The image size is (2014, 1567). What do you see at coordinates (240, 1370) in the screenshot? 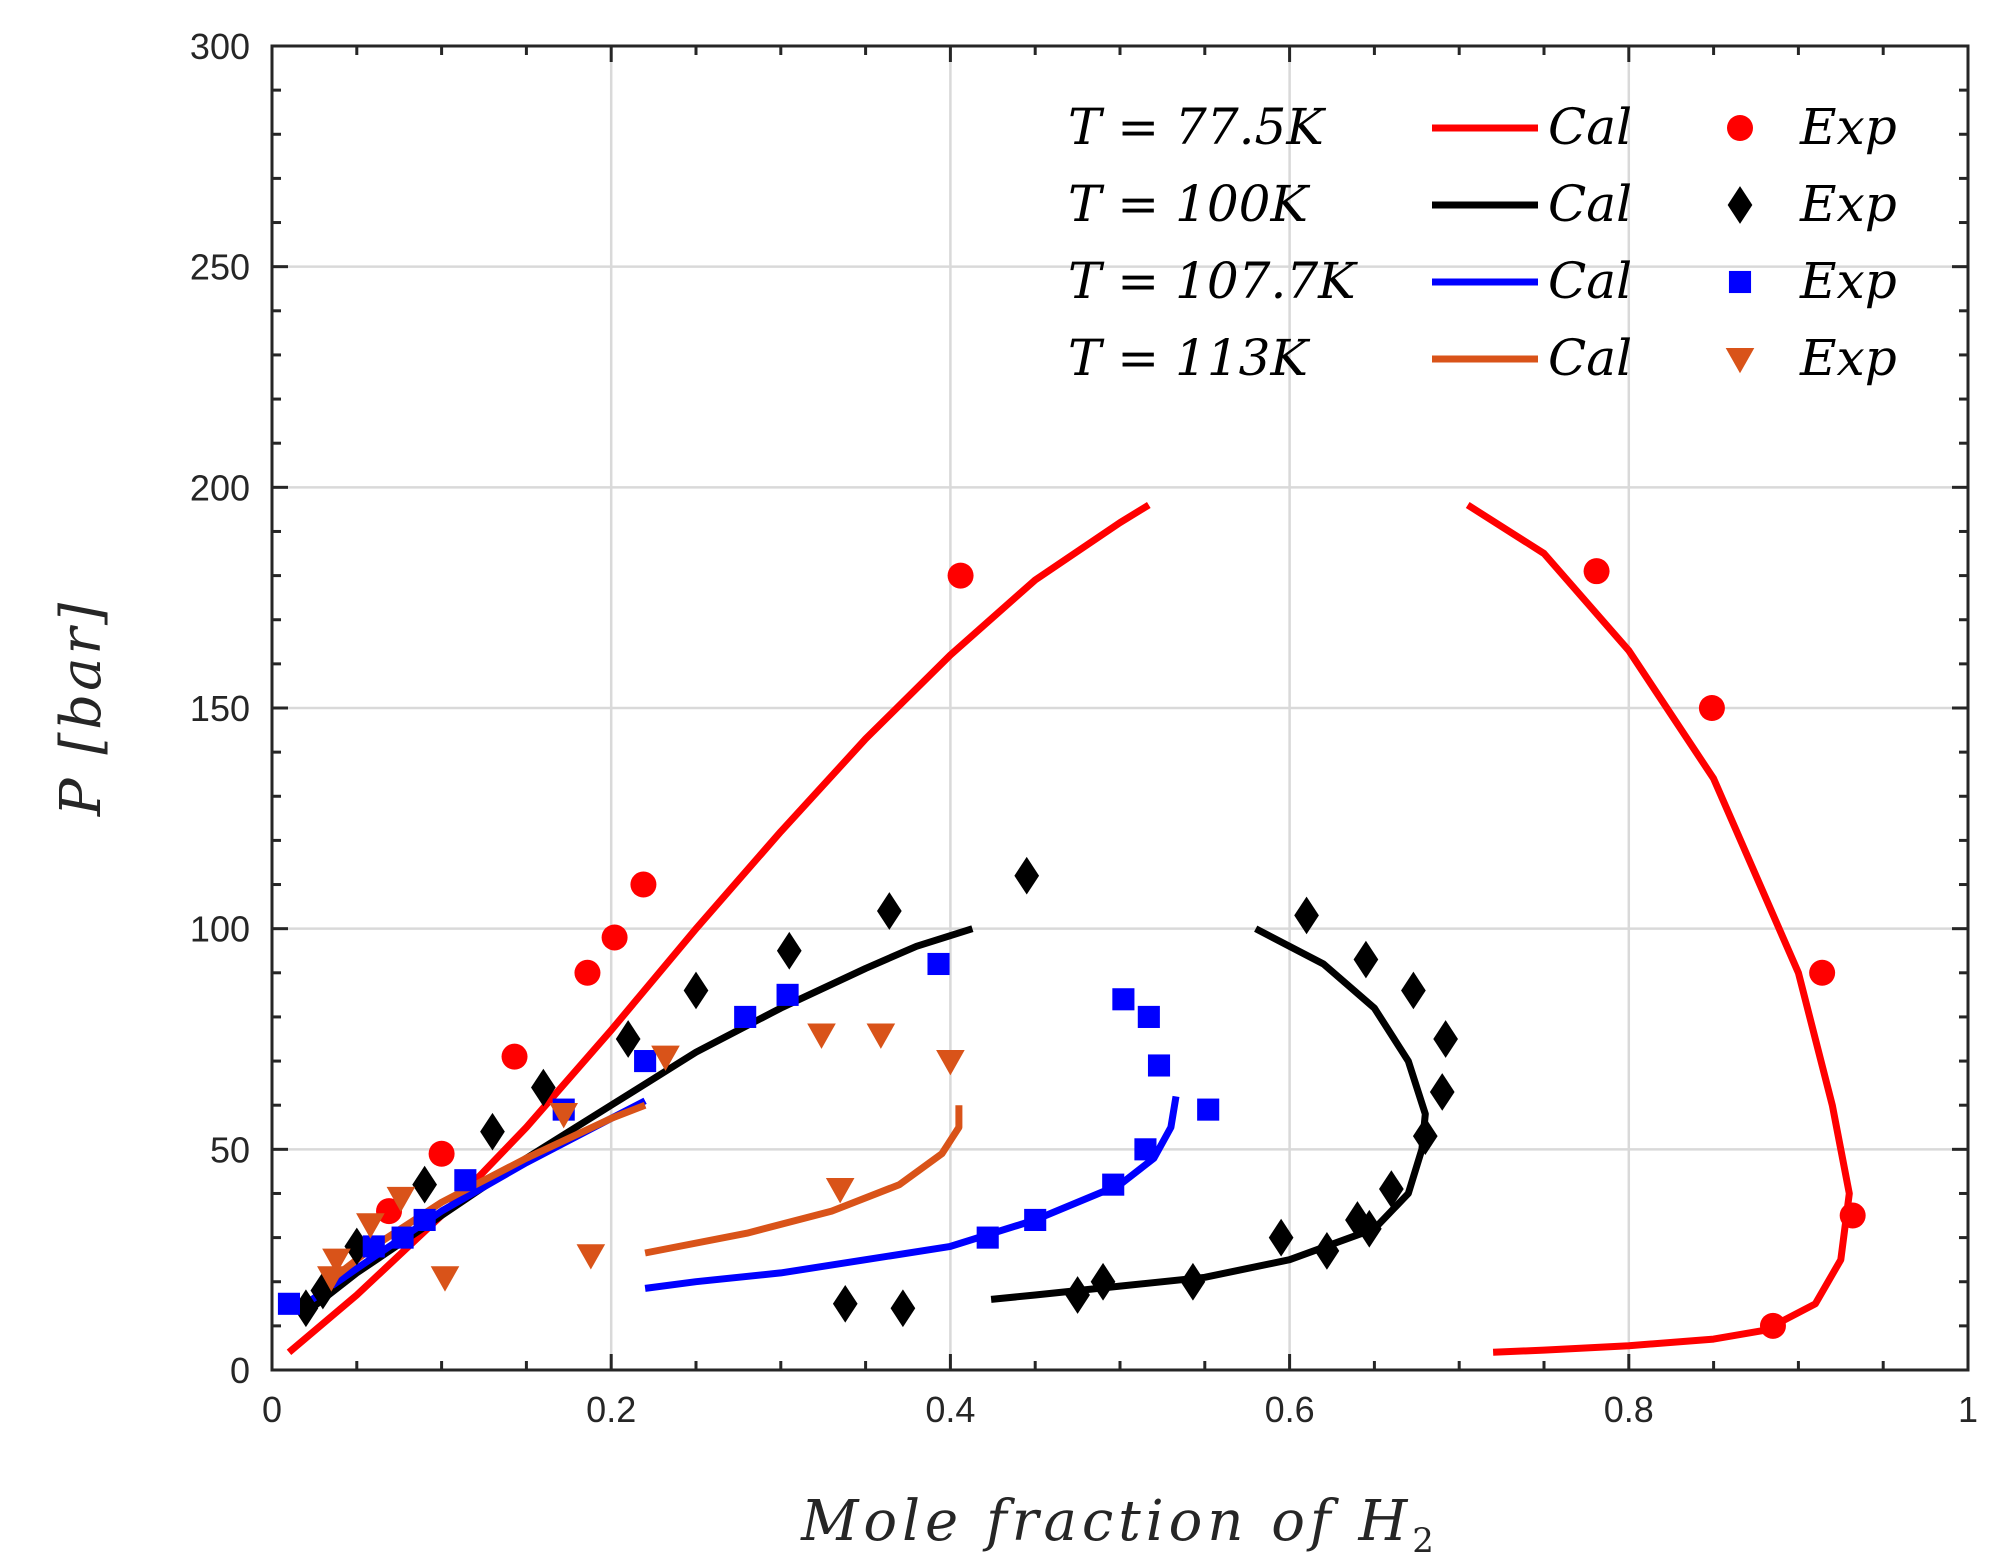
I see `y-tick-label: 0` at bounding box center [240, 1370].